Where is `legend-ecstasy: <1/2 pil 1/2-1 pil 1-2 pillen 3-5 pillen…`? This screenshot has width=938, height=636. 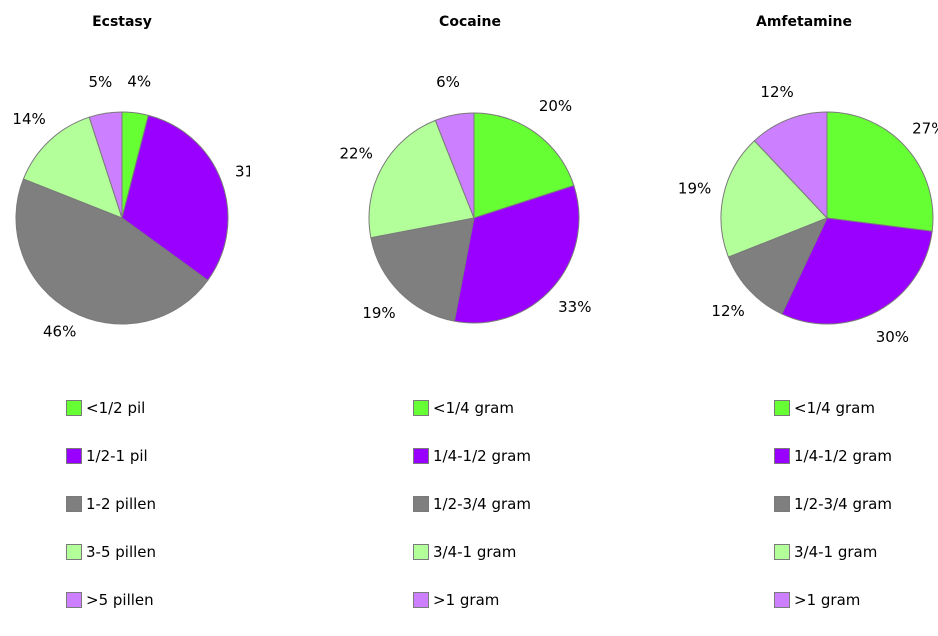
legend-ecstasy: <1/2 pil 1/2-1 pil 1-2 pillen 3-5 pillen… is located at coordinates (111, 516).